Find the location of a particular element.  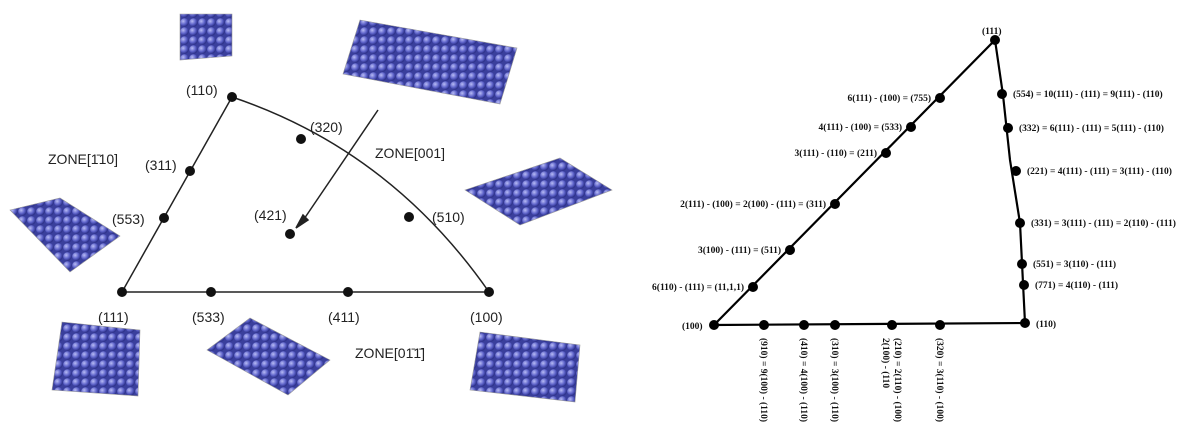

label: (320) is located at coordinates (326, 127).